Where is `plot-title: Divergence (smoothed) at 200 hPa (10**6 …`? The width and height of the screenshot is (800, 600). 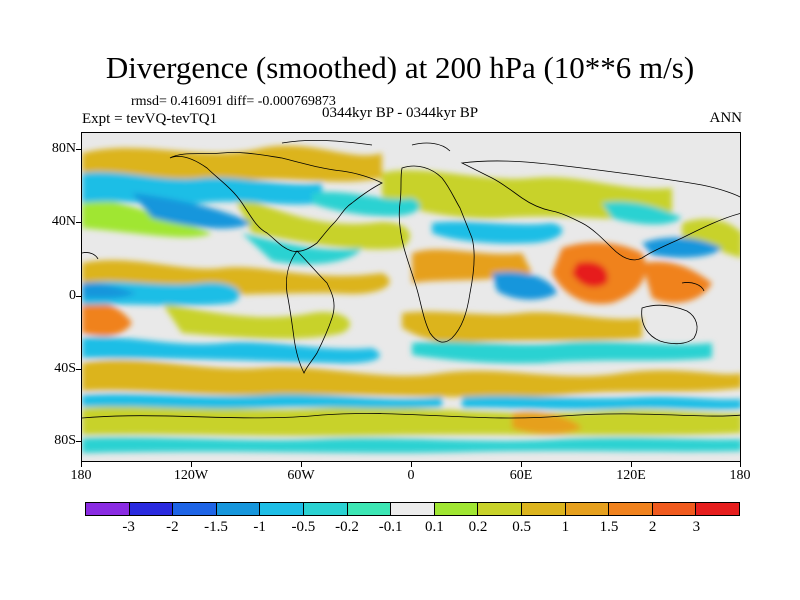 plot-title: Divergence (smoothed) at 200 hPa (10**6 … is located at coordinates (400, 67).